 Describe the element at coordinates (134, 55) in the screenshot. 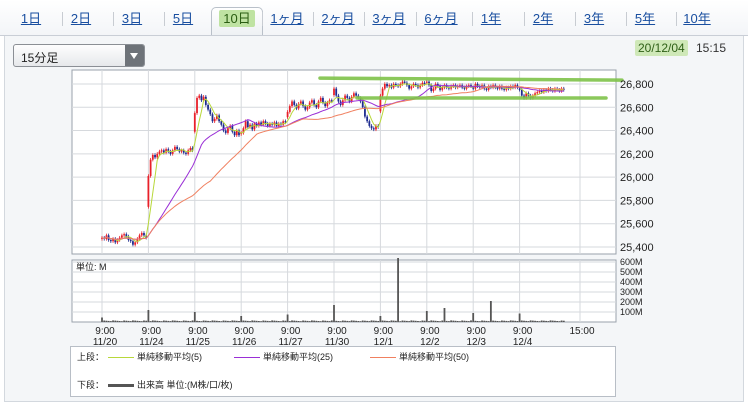

I see `chevron-down-icon` at that location.